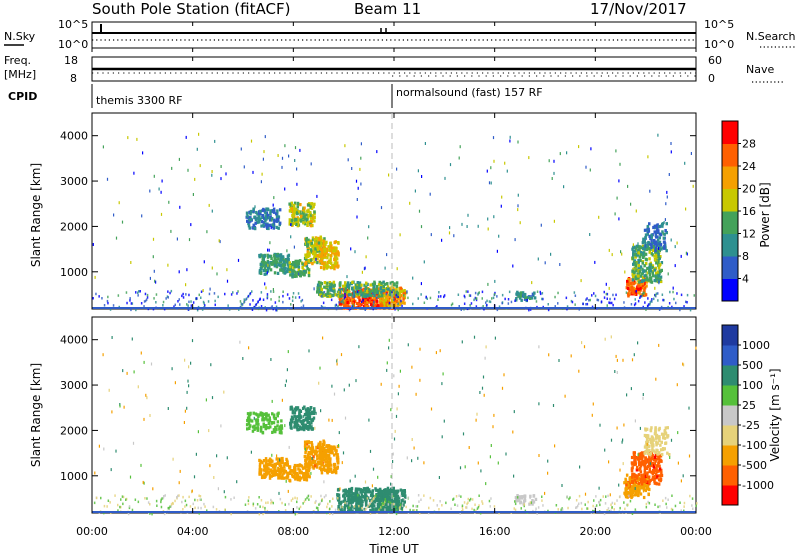  I want to click on freq-unit-label: [MHz], so click(20, 74).